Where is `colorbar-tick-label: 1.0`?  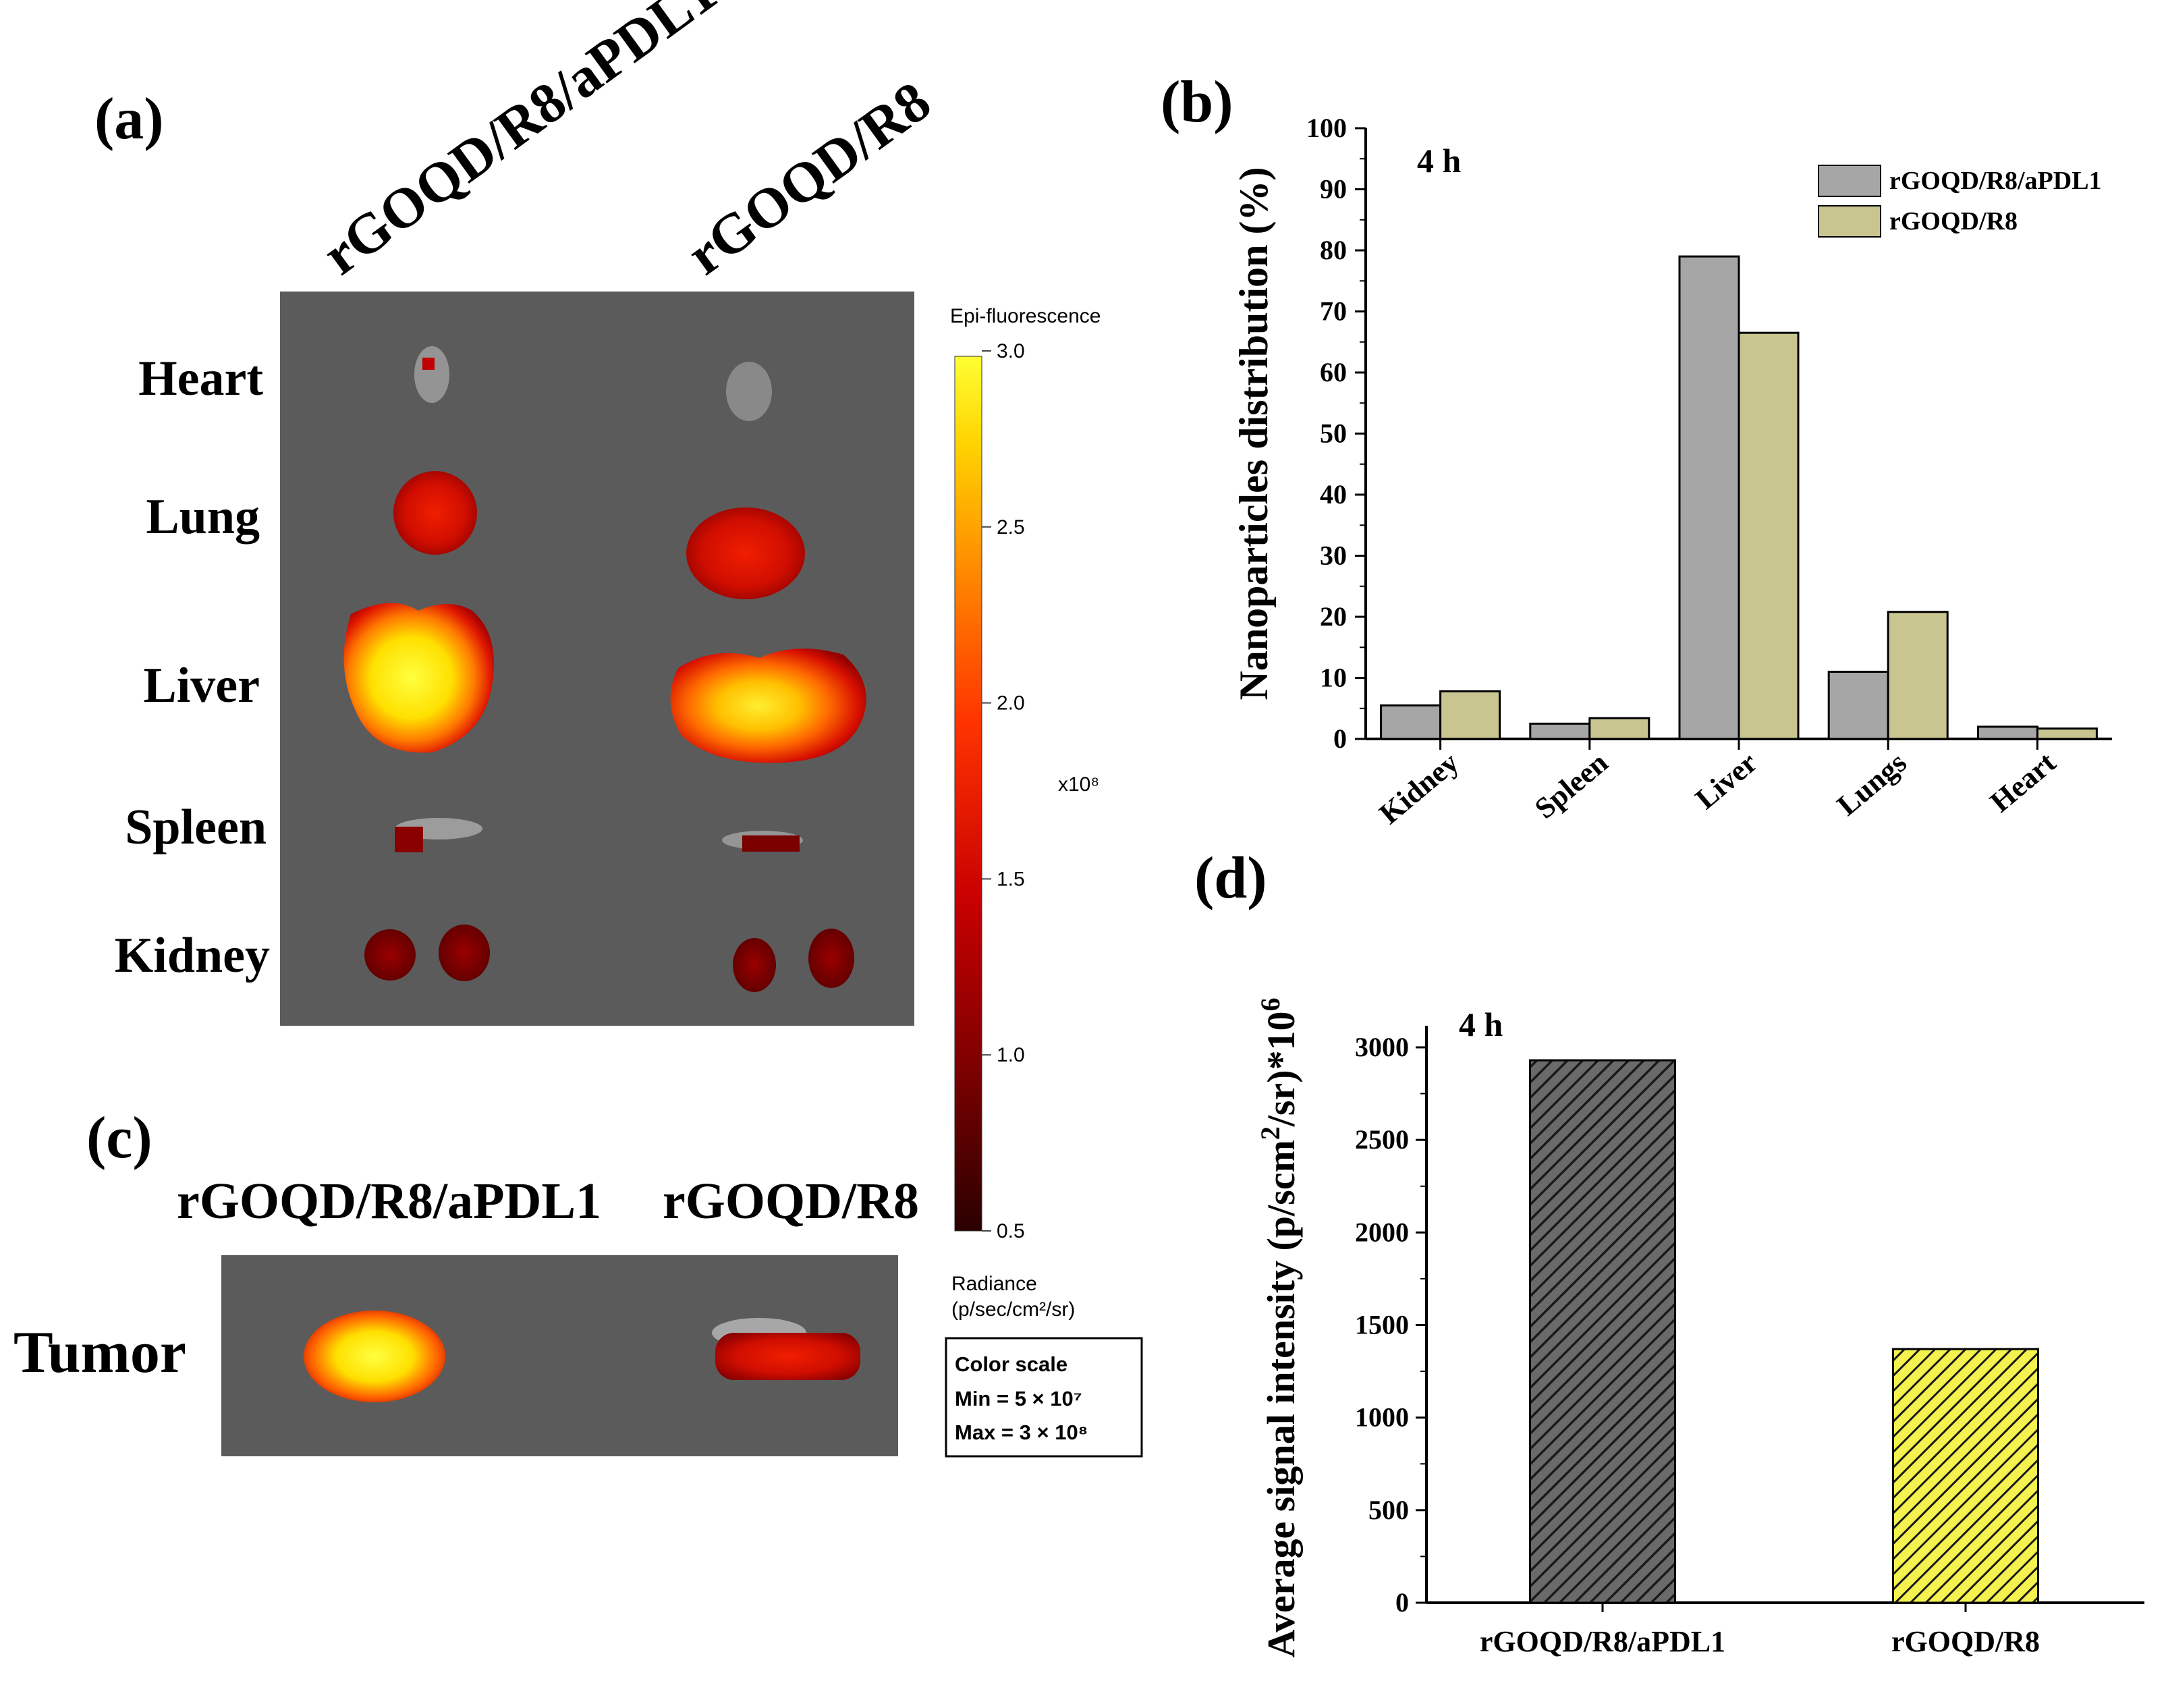
colorbar-tick-label: 1.0 is located at coordinates (1011, 1055).